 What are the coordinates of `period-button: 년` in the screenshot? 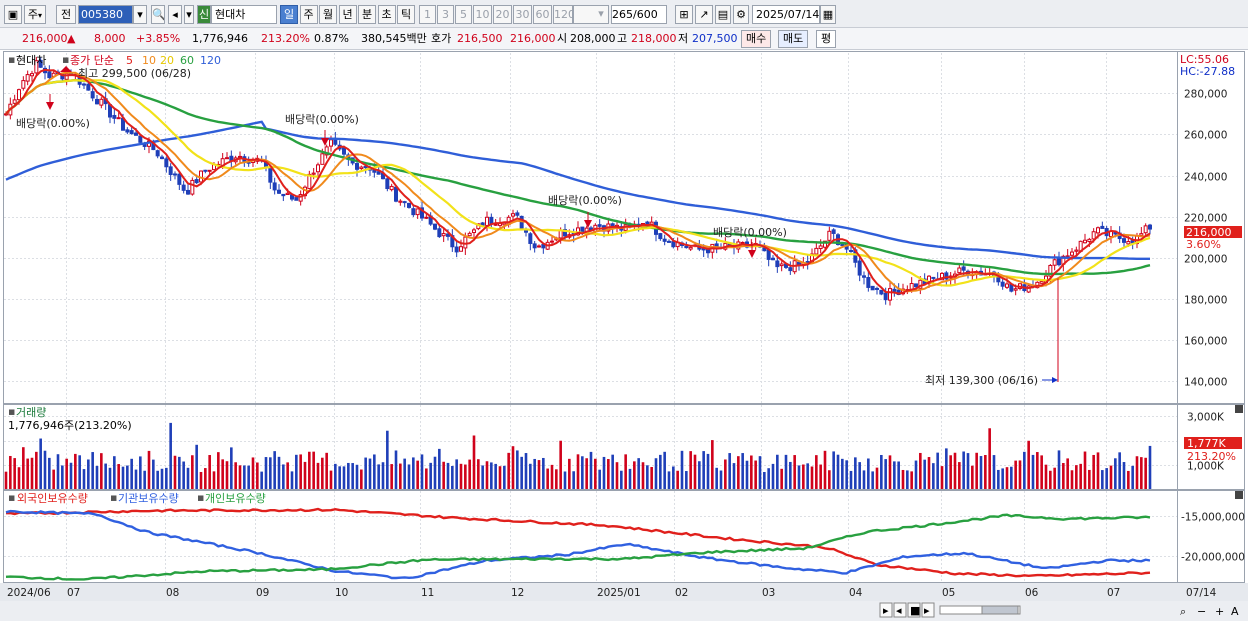 It's located at (347, 14).